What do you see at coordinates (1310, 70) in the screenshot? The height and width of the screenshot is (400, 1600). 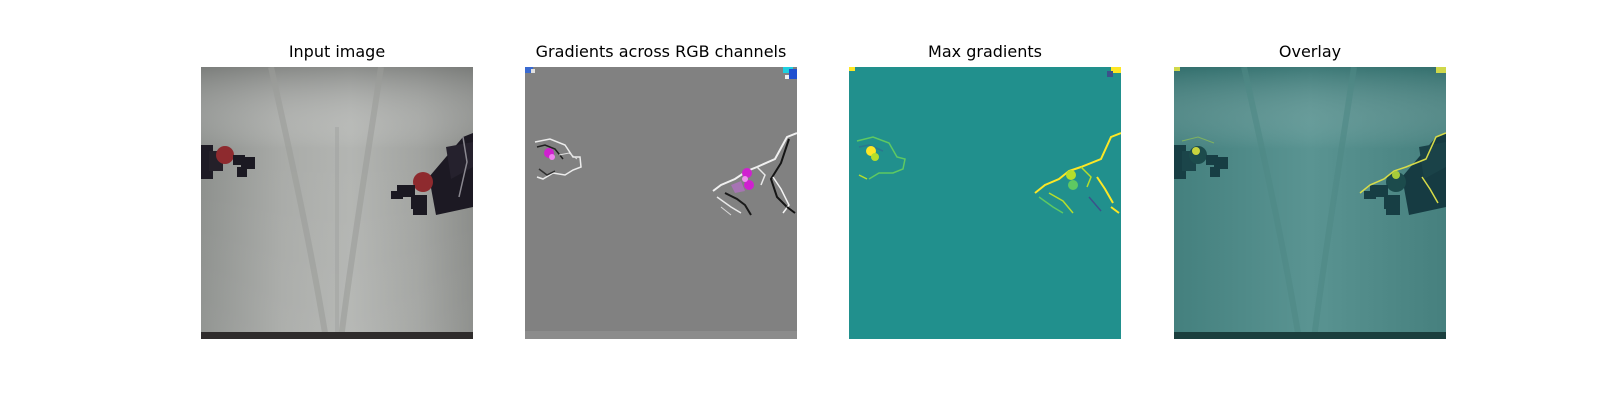 I see `overlay-corner-noise` at bounding box center [1310, 70].